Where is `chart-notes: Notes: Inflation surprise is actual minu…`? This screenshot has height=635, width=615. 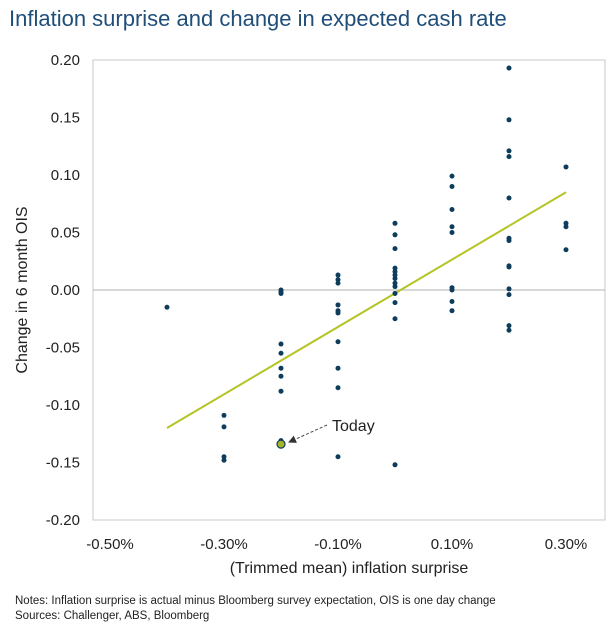 chart-notes: Notes: Inflation surprise is actual minu… is located at coordinates (255, 609).